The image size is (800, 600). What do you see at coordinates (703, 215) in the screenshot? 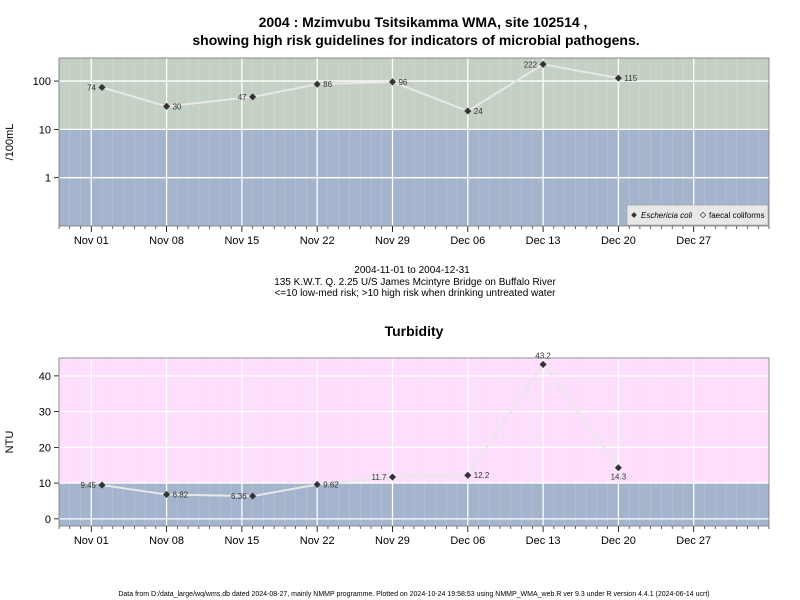
I see `legend-marker-faecal` at bounding box center [703, 215].